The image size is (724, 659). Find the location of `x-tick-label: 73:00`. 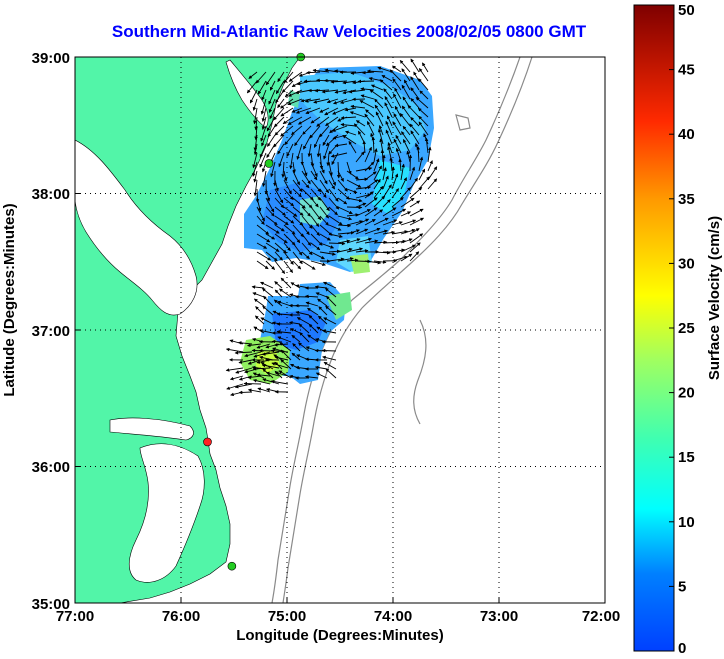

x-tick-label: 73:00 is located at coordinates (499, 616).